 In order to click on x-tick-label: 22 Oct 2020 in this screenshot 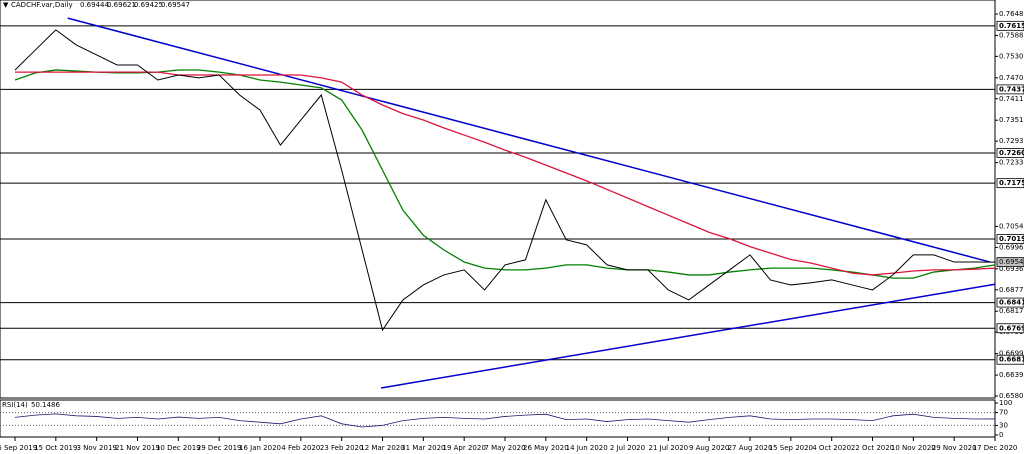, I will do `click(872, 448)`.